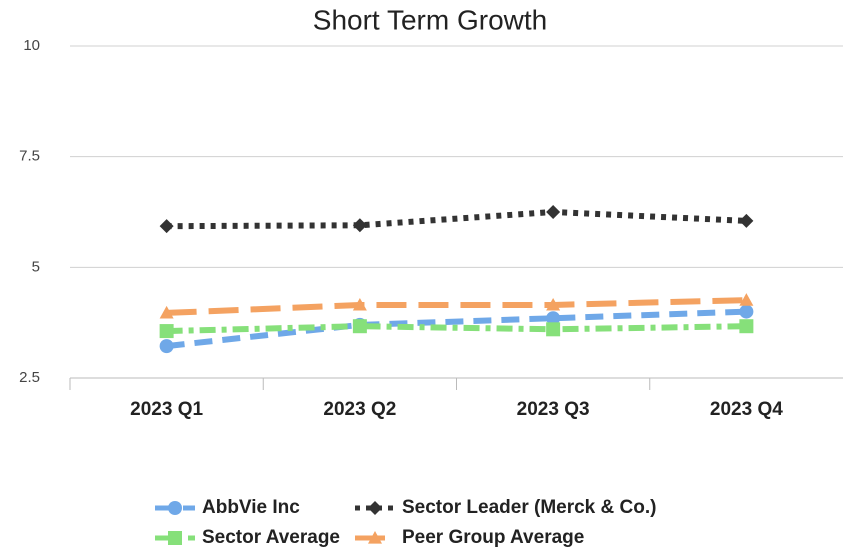  I want to click on x-tick-label: 2023 Q3, so click(553, 409).